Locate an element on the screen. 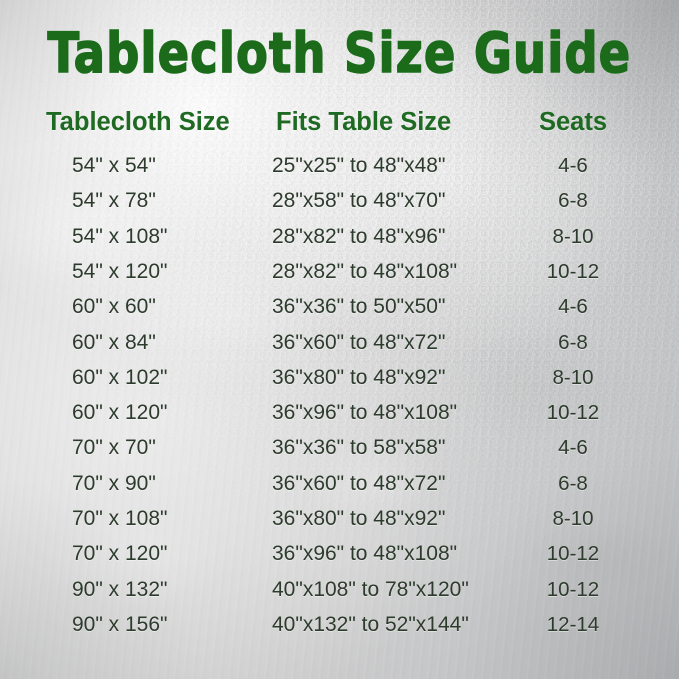 The height and width of the screenshot is (679, 679). cell-tablecloth-size: 90" x 156" is located at coordinates (120, 624).